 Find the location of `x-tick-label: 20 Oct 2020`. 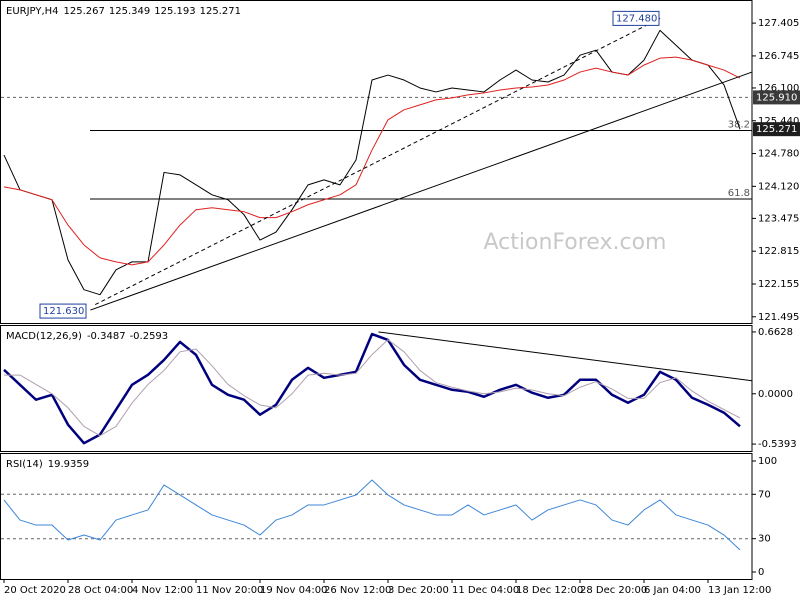

x-tick-label: 20 Oct 2020 is located at coordinates (35, 590).